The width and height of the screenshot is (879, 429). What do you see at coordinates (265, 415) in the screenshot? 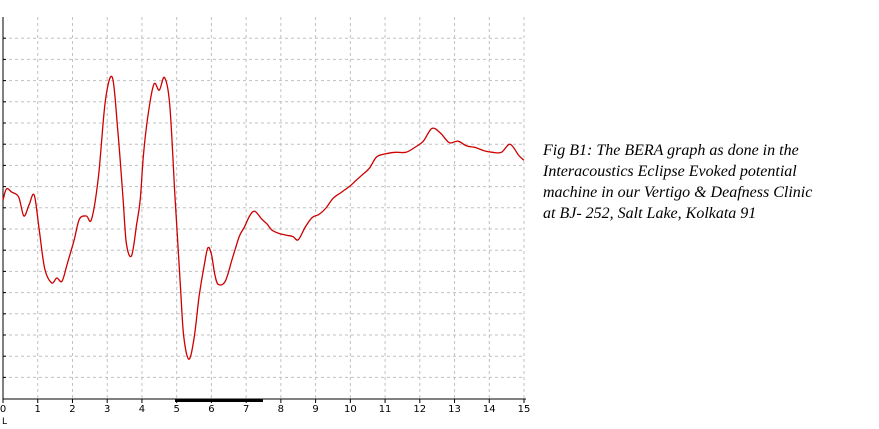
I see `x-tick-labels: 0 1 2 3 4 5 6 7 8 9 10 11 12 13 14 15L` at bounding box center [265, 415].